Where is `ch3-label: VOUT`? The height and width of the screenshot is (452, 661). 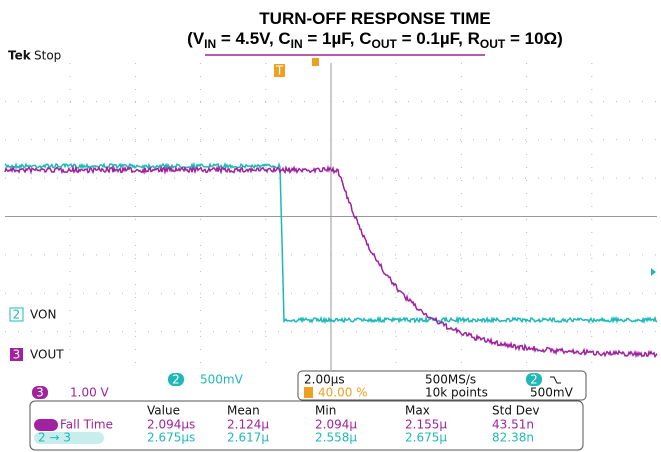 ch3-label: VOUT is located at coordinates (47, 355).